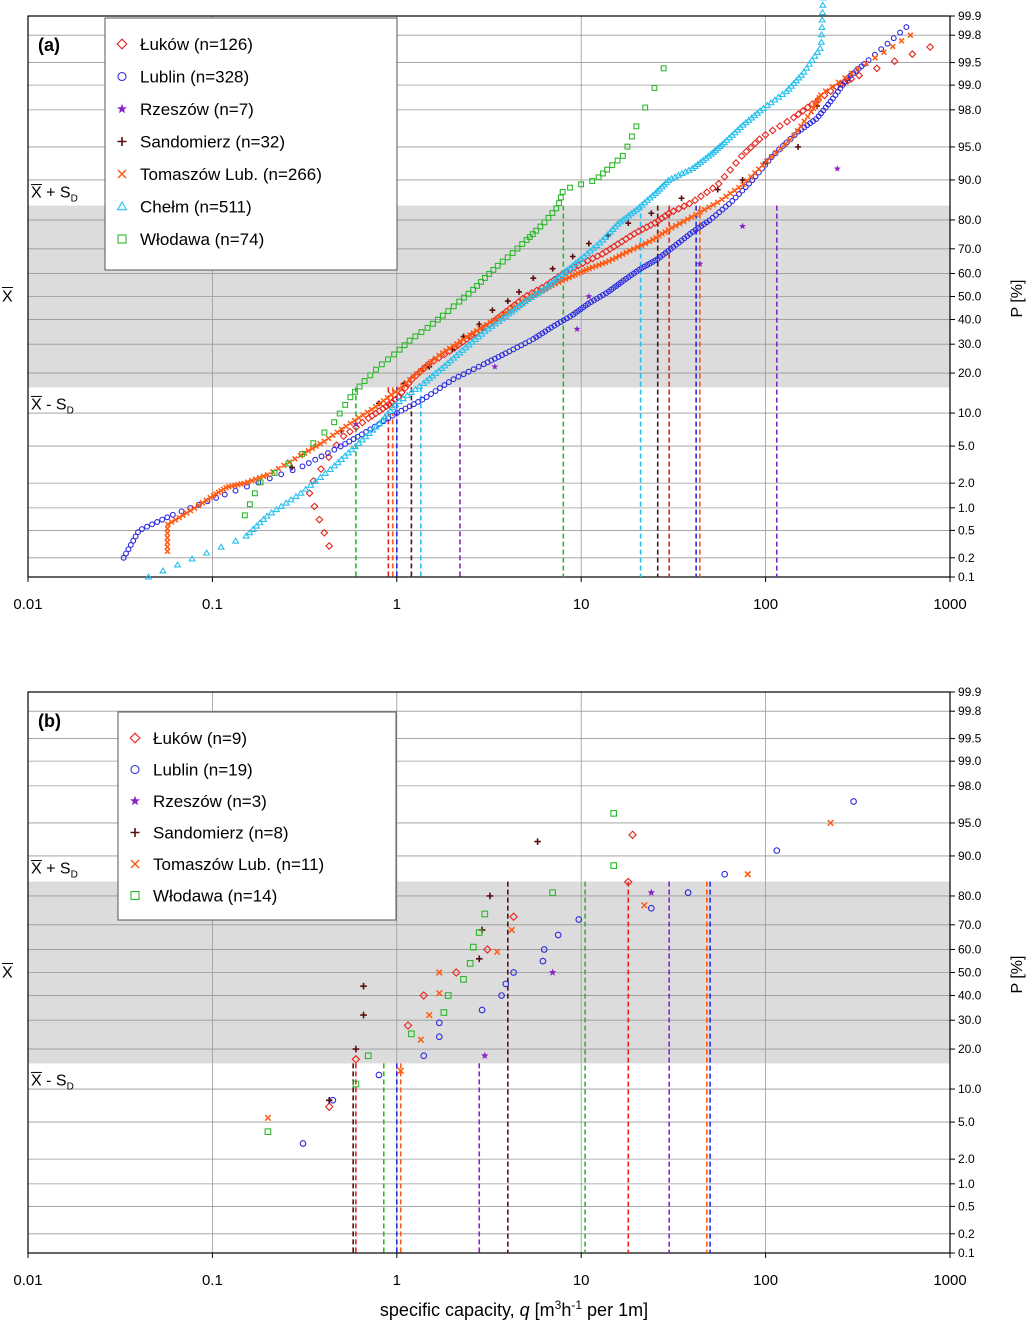 Image resolution: width=1029 pixels, height=1322 pixels. What do you see at coordinates (576, 1305) in the screenshot?
I see `xlabel-sup2: -1` at bounding box center [576, 1305].